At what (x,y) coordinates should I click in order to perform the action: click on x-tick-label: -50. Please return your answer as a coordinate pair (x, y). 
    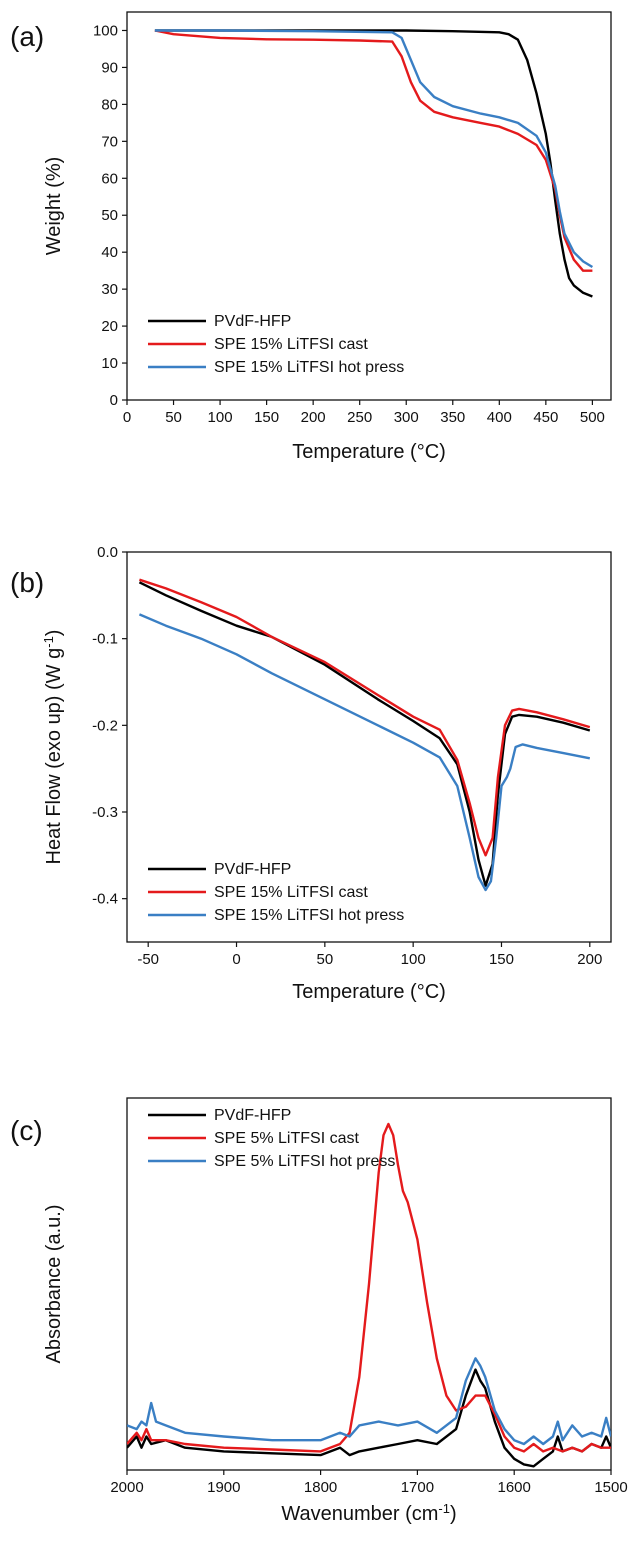
    Looking at the image, I should click on (148, 959).